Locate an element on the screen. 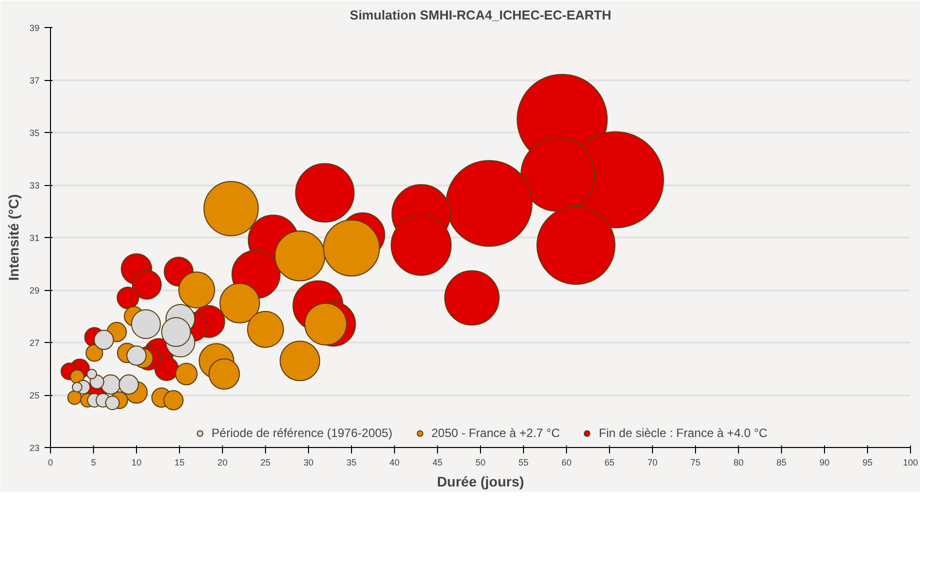 The image size is (925, 572). y-axis-title: Intensité (°C) is located at coordinates (13, 237).